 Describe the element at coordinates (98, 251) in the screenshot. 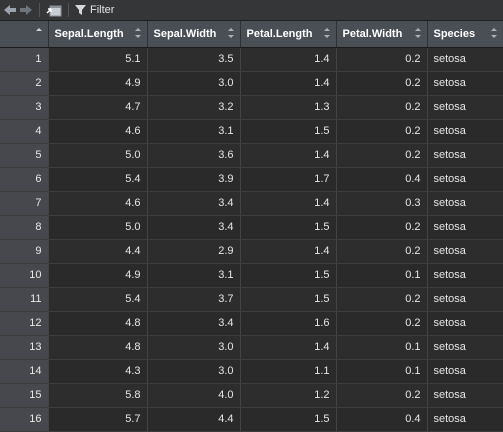

I see `cell-sepal-length: 4.4` at that location.